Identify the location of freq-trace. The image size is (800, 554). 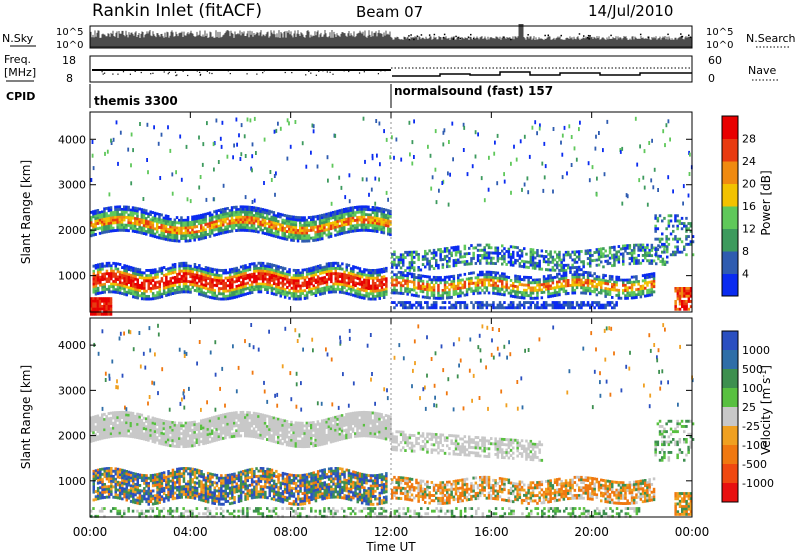
(392, 72).